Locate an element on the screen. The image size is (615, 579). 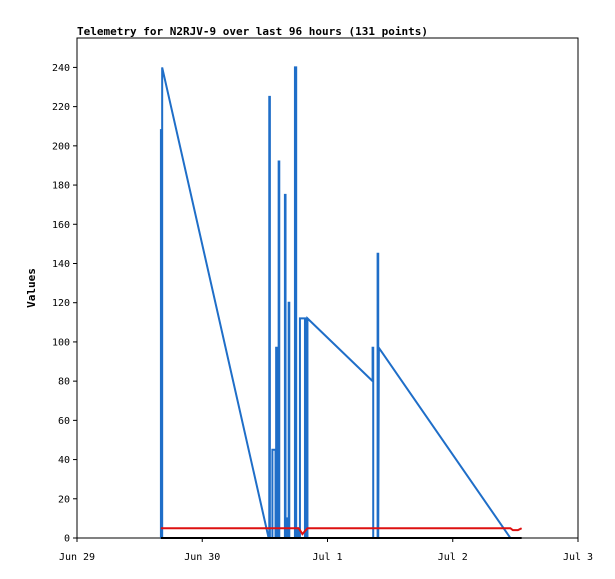
y-tick-label: 240 is located at coordinates (61, 68).